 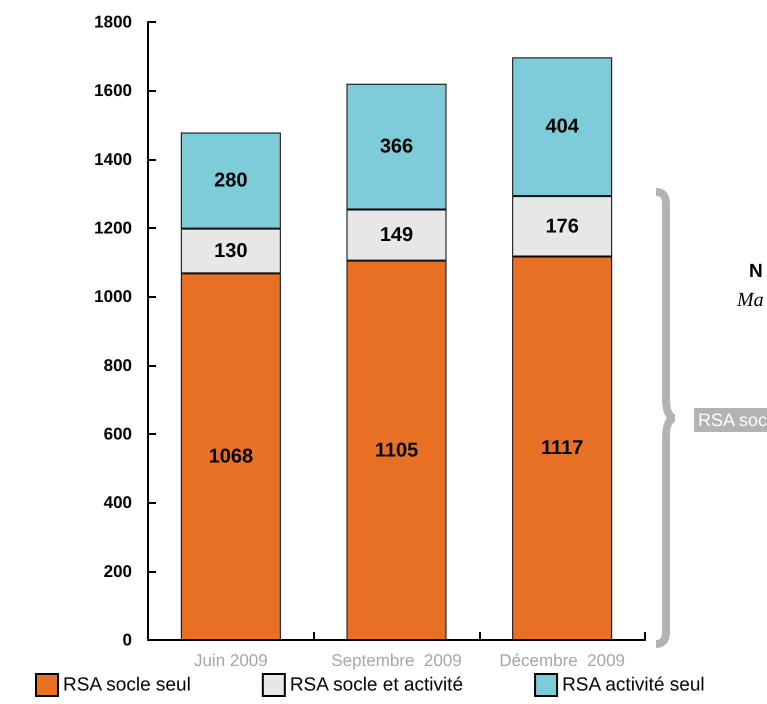 I want to click on y-tick-label: 1800, so click(x=113, y=22).